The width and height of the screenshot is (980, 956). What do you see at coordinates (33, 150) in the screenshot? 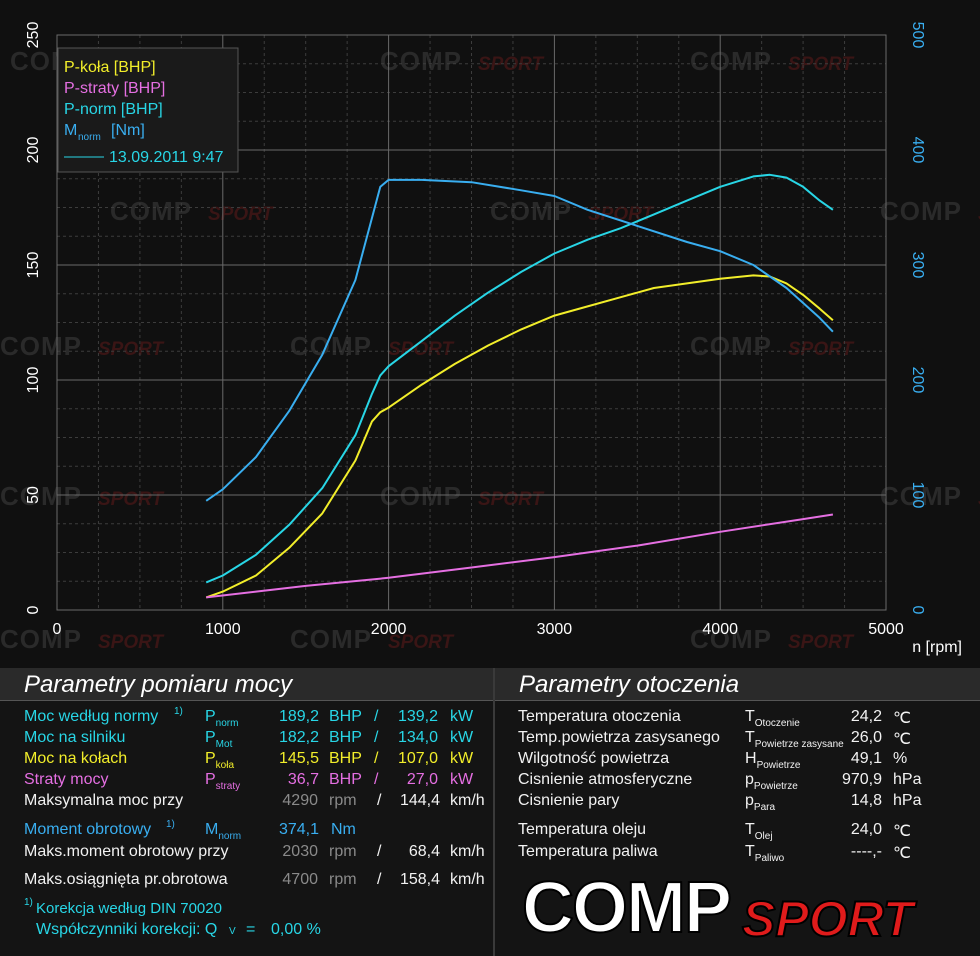
I see `y-left-tick-label: 200` at bounding box center [33, 150].